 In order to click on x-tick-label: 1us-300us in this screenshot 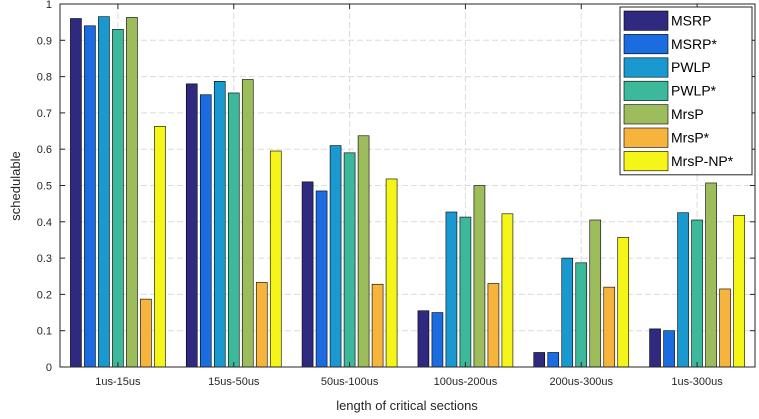, I will do `click(697, 382)`.